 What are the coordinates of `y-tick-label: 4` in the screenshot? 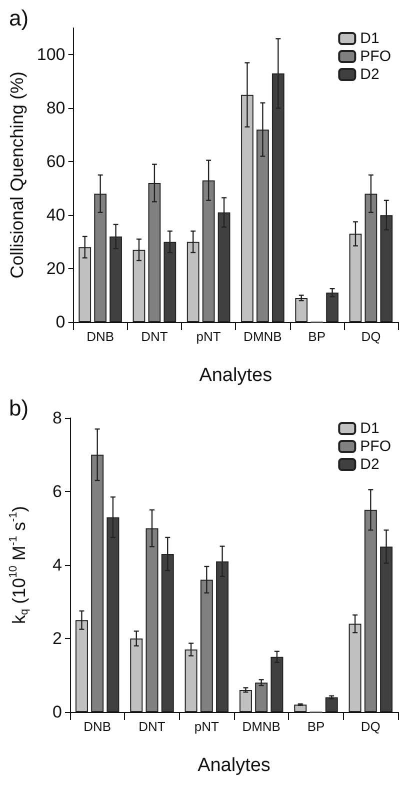 It's located at (57, 565).